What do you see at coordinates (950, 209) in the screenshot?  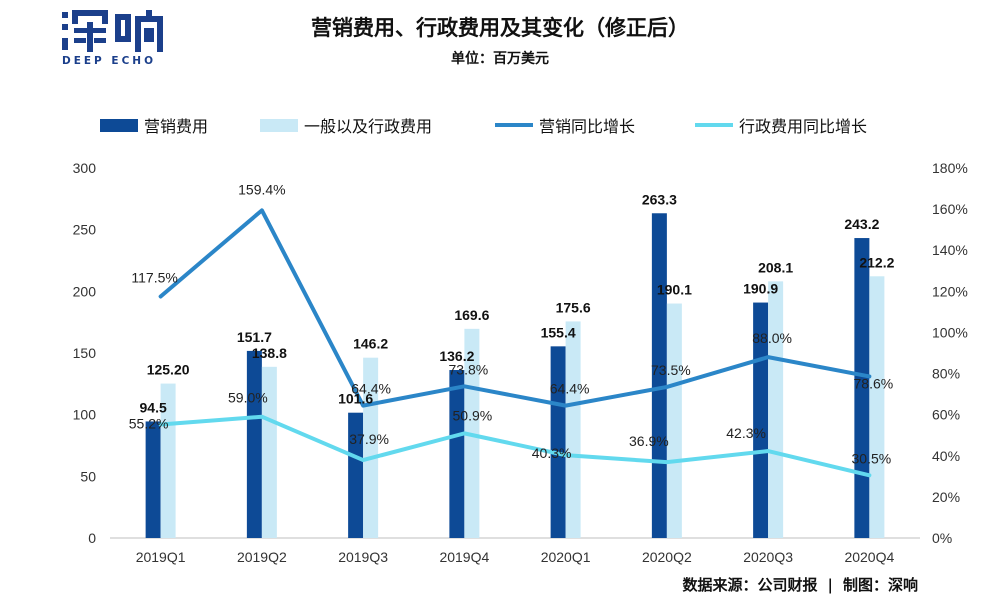 I see `y-right-tick-label: 160%` at bounding box center [950, 209].